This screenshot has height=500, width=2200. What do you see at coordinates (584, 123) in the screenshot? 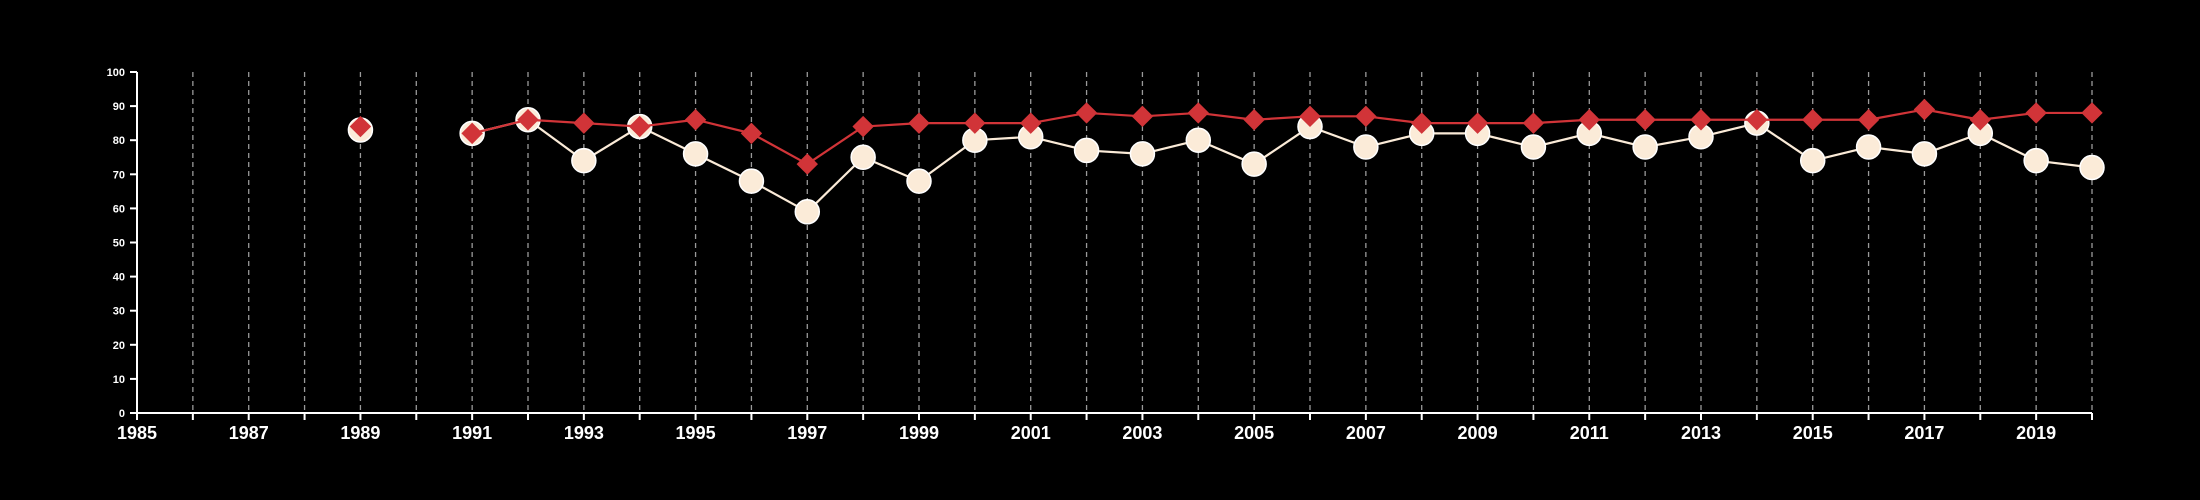
I see `data-point-diamond-1993` at bounding box center [584, 123].